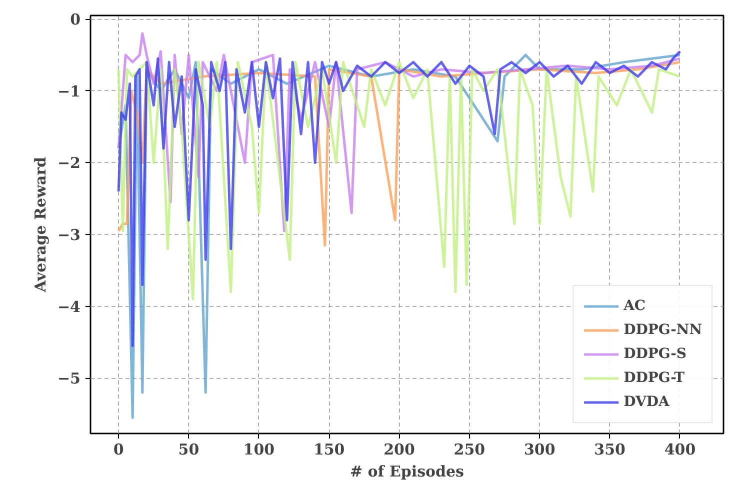 The width and height of the screenshot is (733, 503). I want to click on y-axis-title: Average Reward, so click(40, 225).